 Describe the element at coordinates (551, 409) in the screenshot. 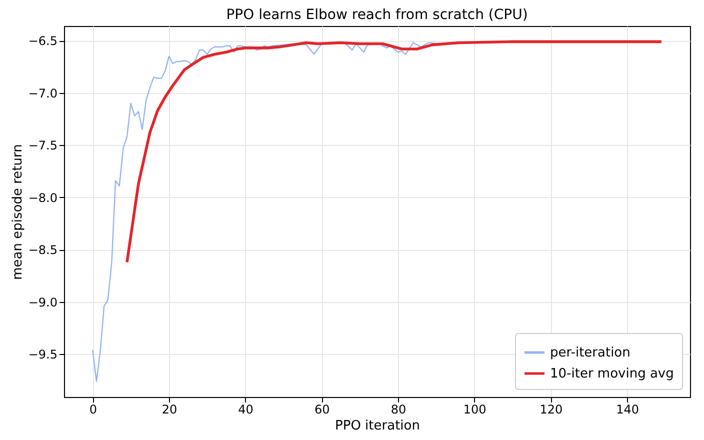

I see `x-tick-label: 120` at that location.